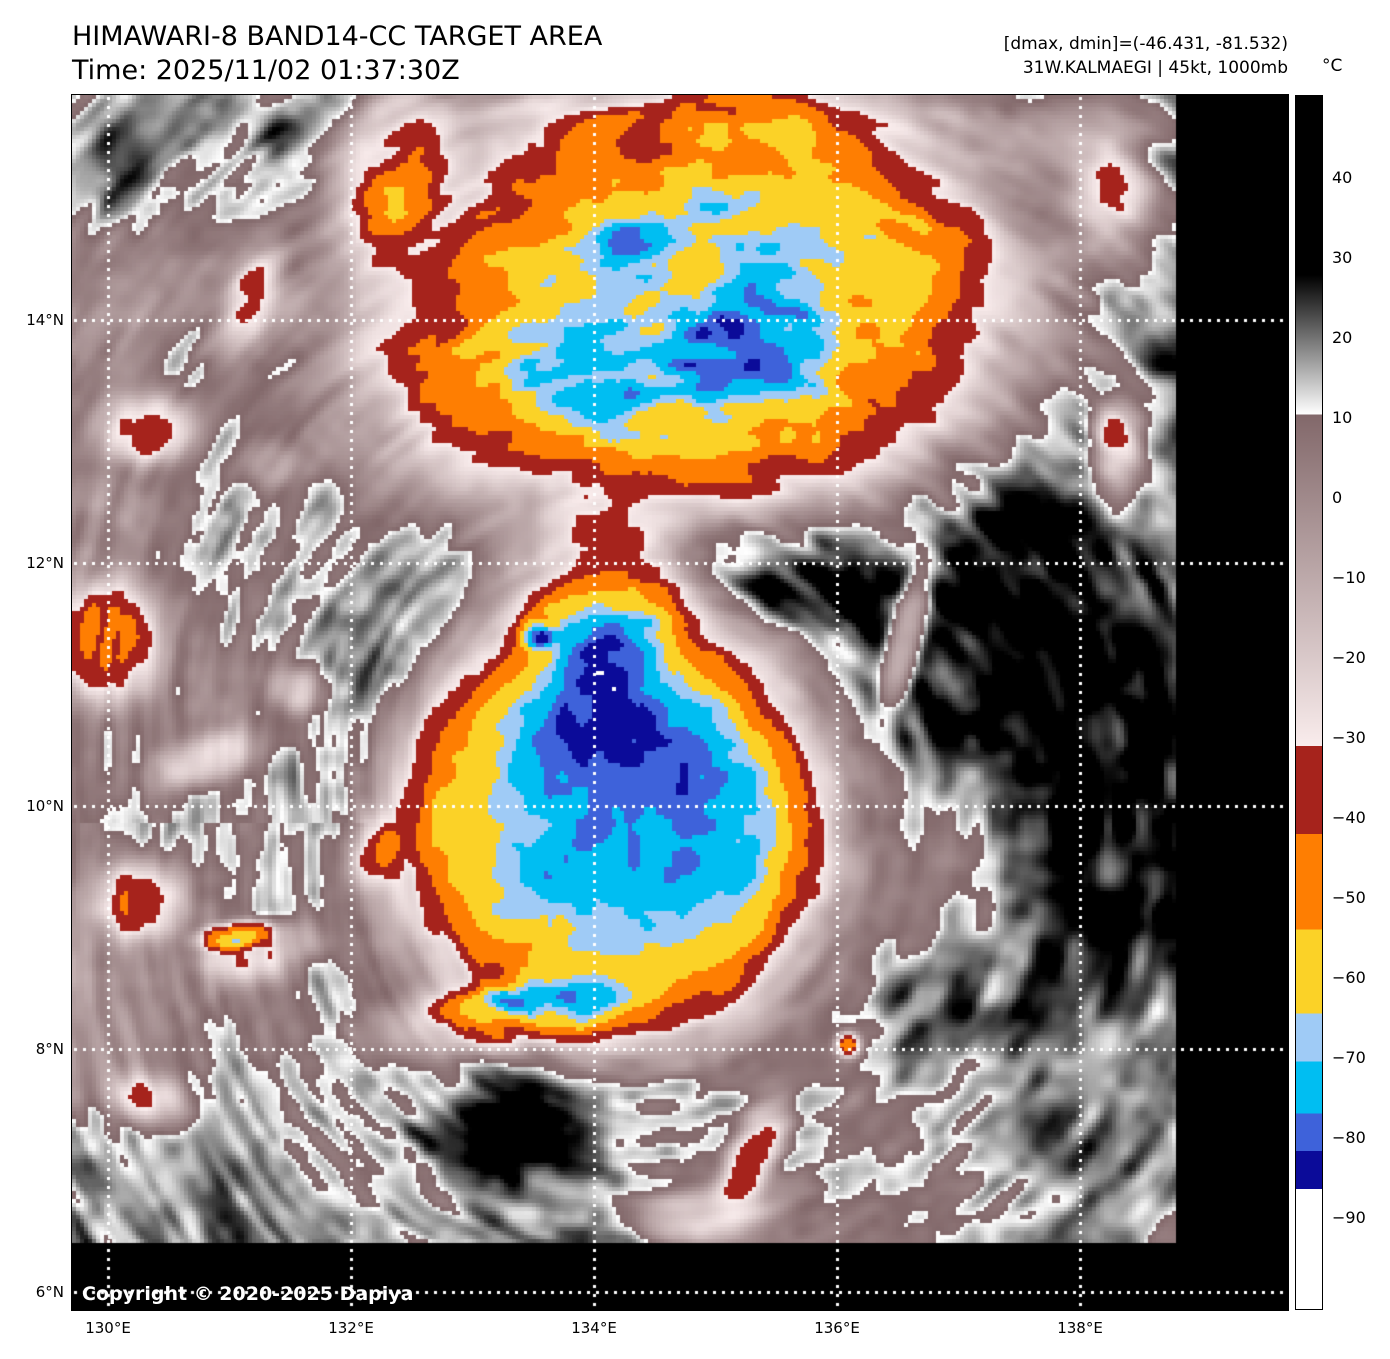 This screenshot has height=1359, width=1390. I want to click on colorbar-tick-label: −50, so click(1349, 898).